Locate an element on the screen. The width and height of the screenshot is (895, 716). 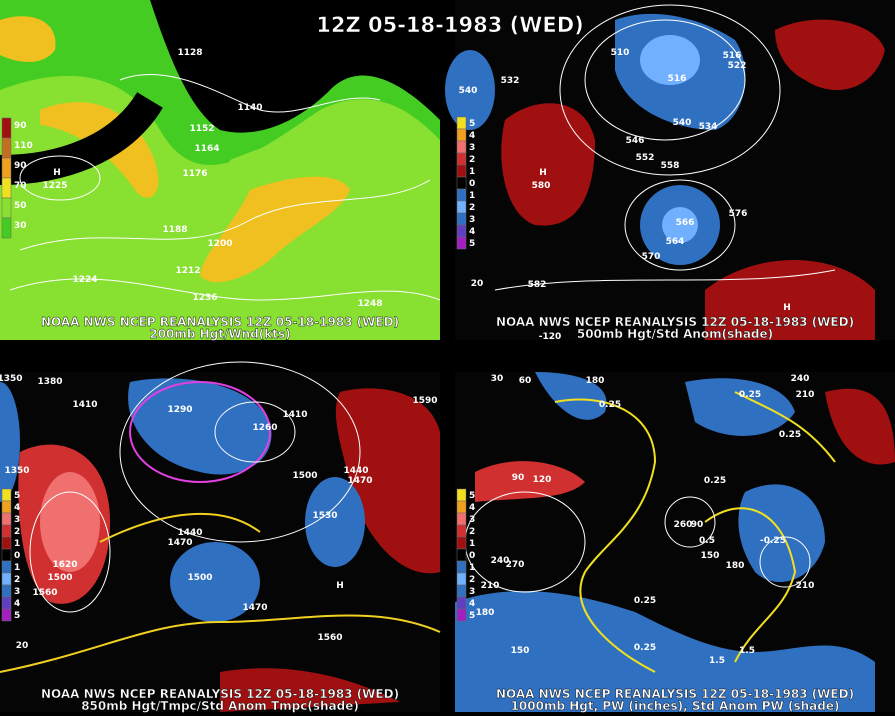
contour-label: 30 is located at coordinates (497, 379).